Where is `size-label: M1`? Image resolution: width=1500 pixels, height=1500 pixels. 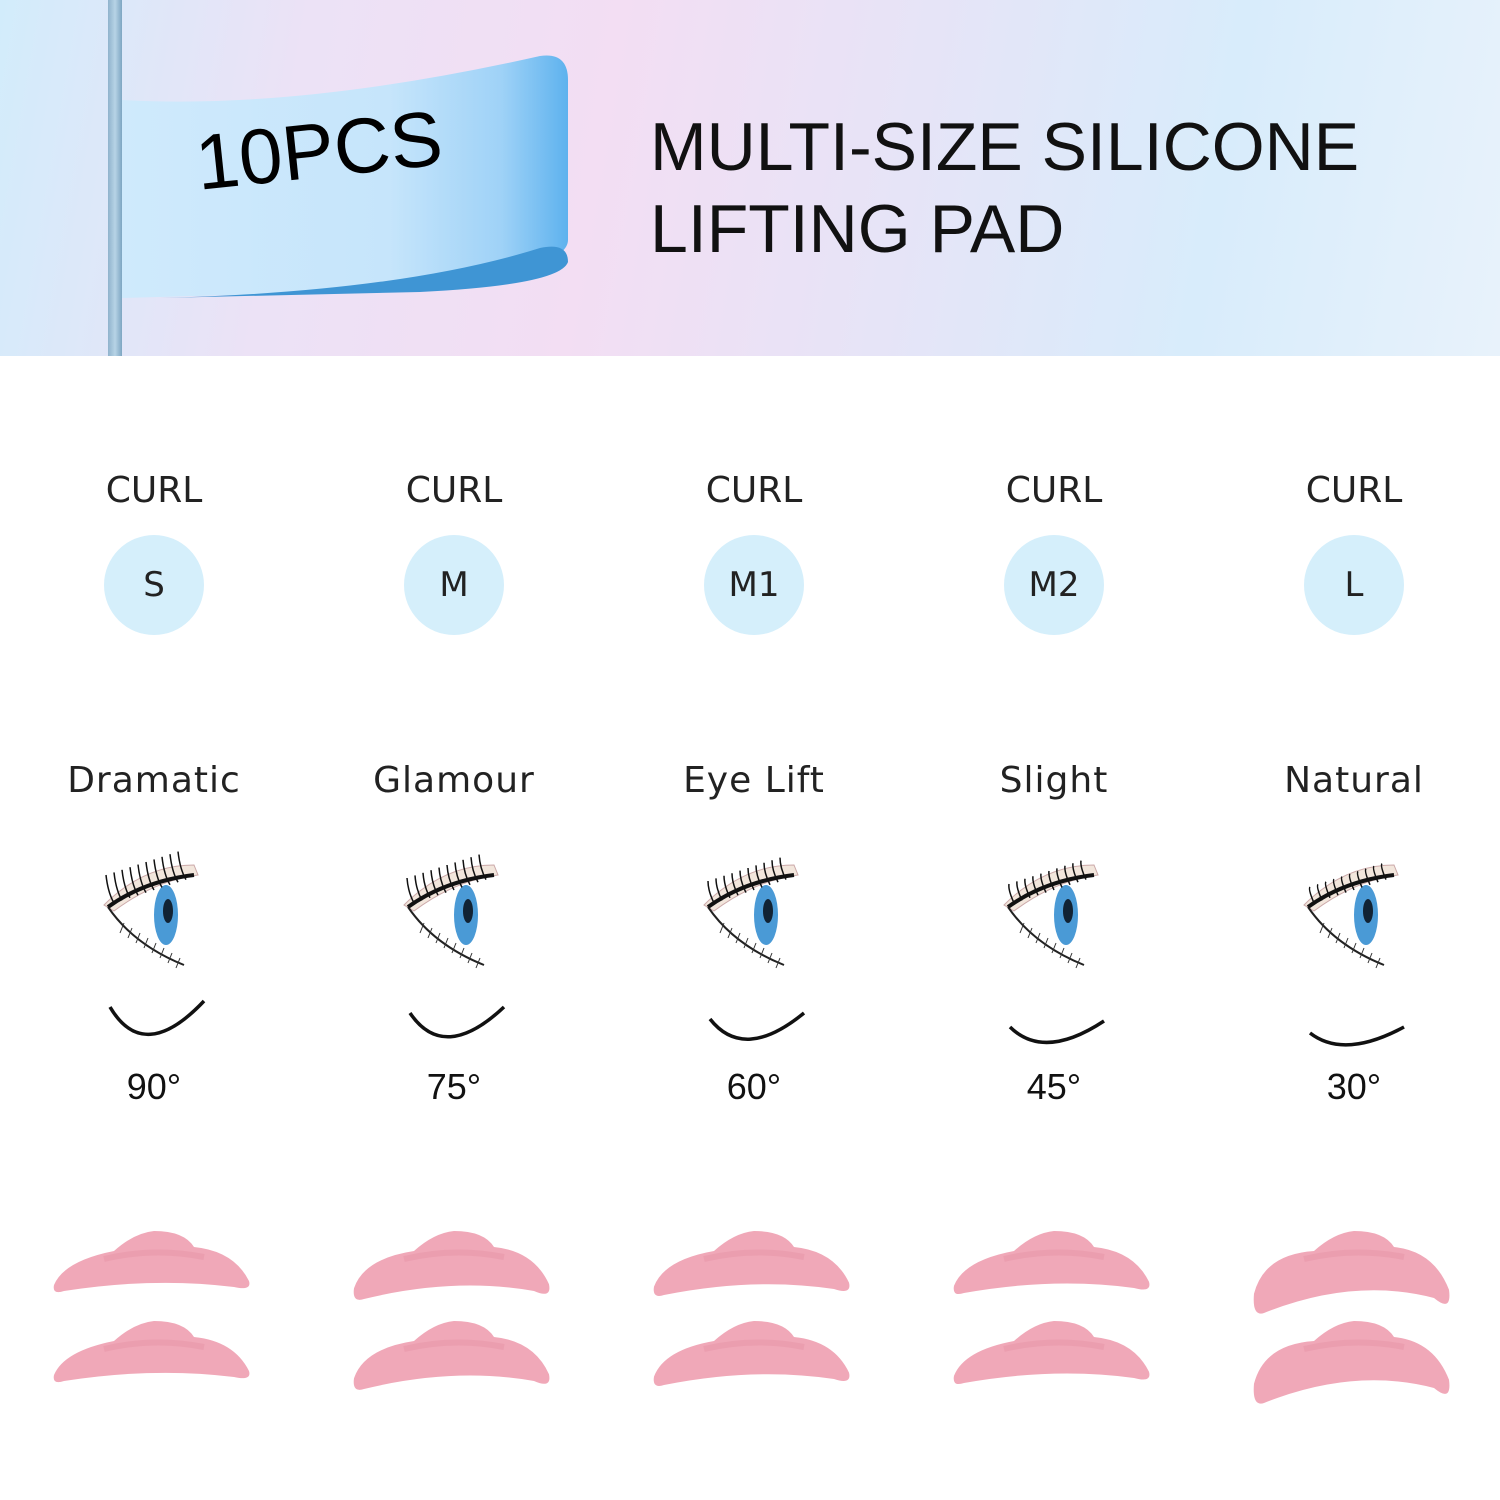
size-label: M1 is located at coordinates (754, 585).